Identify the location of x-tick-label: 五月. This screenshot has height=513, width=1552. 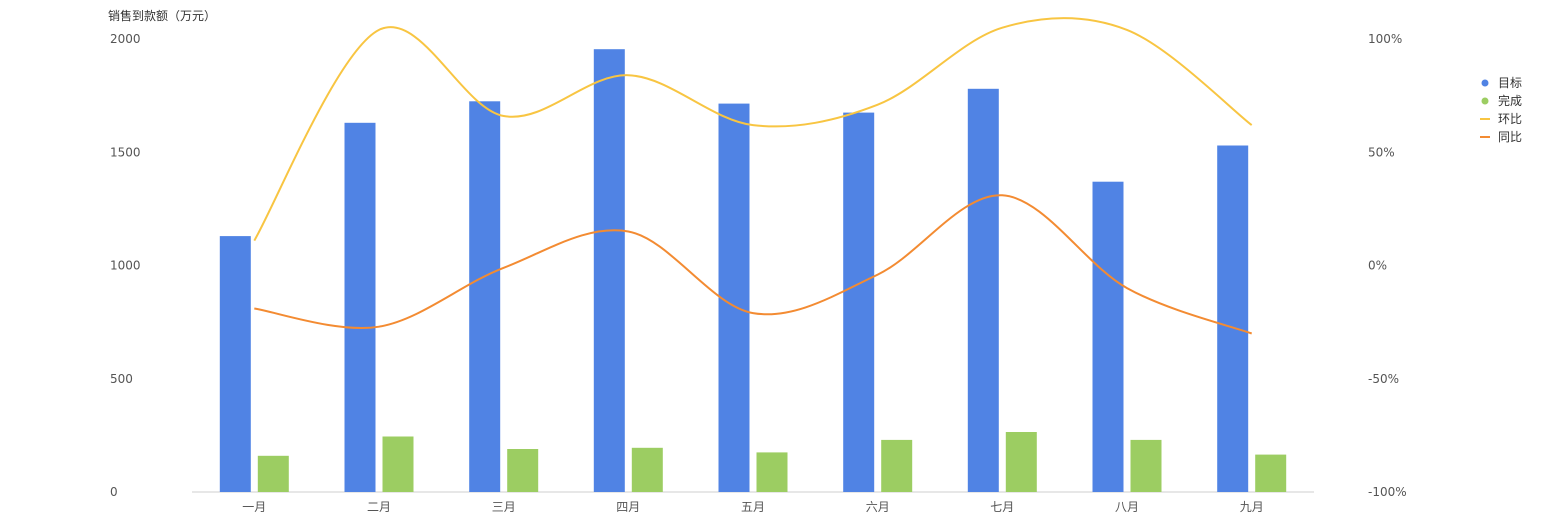
(753, 506).